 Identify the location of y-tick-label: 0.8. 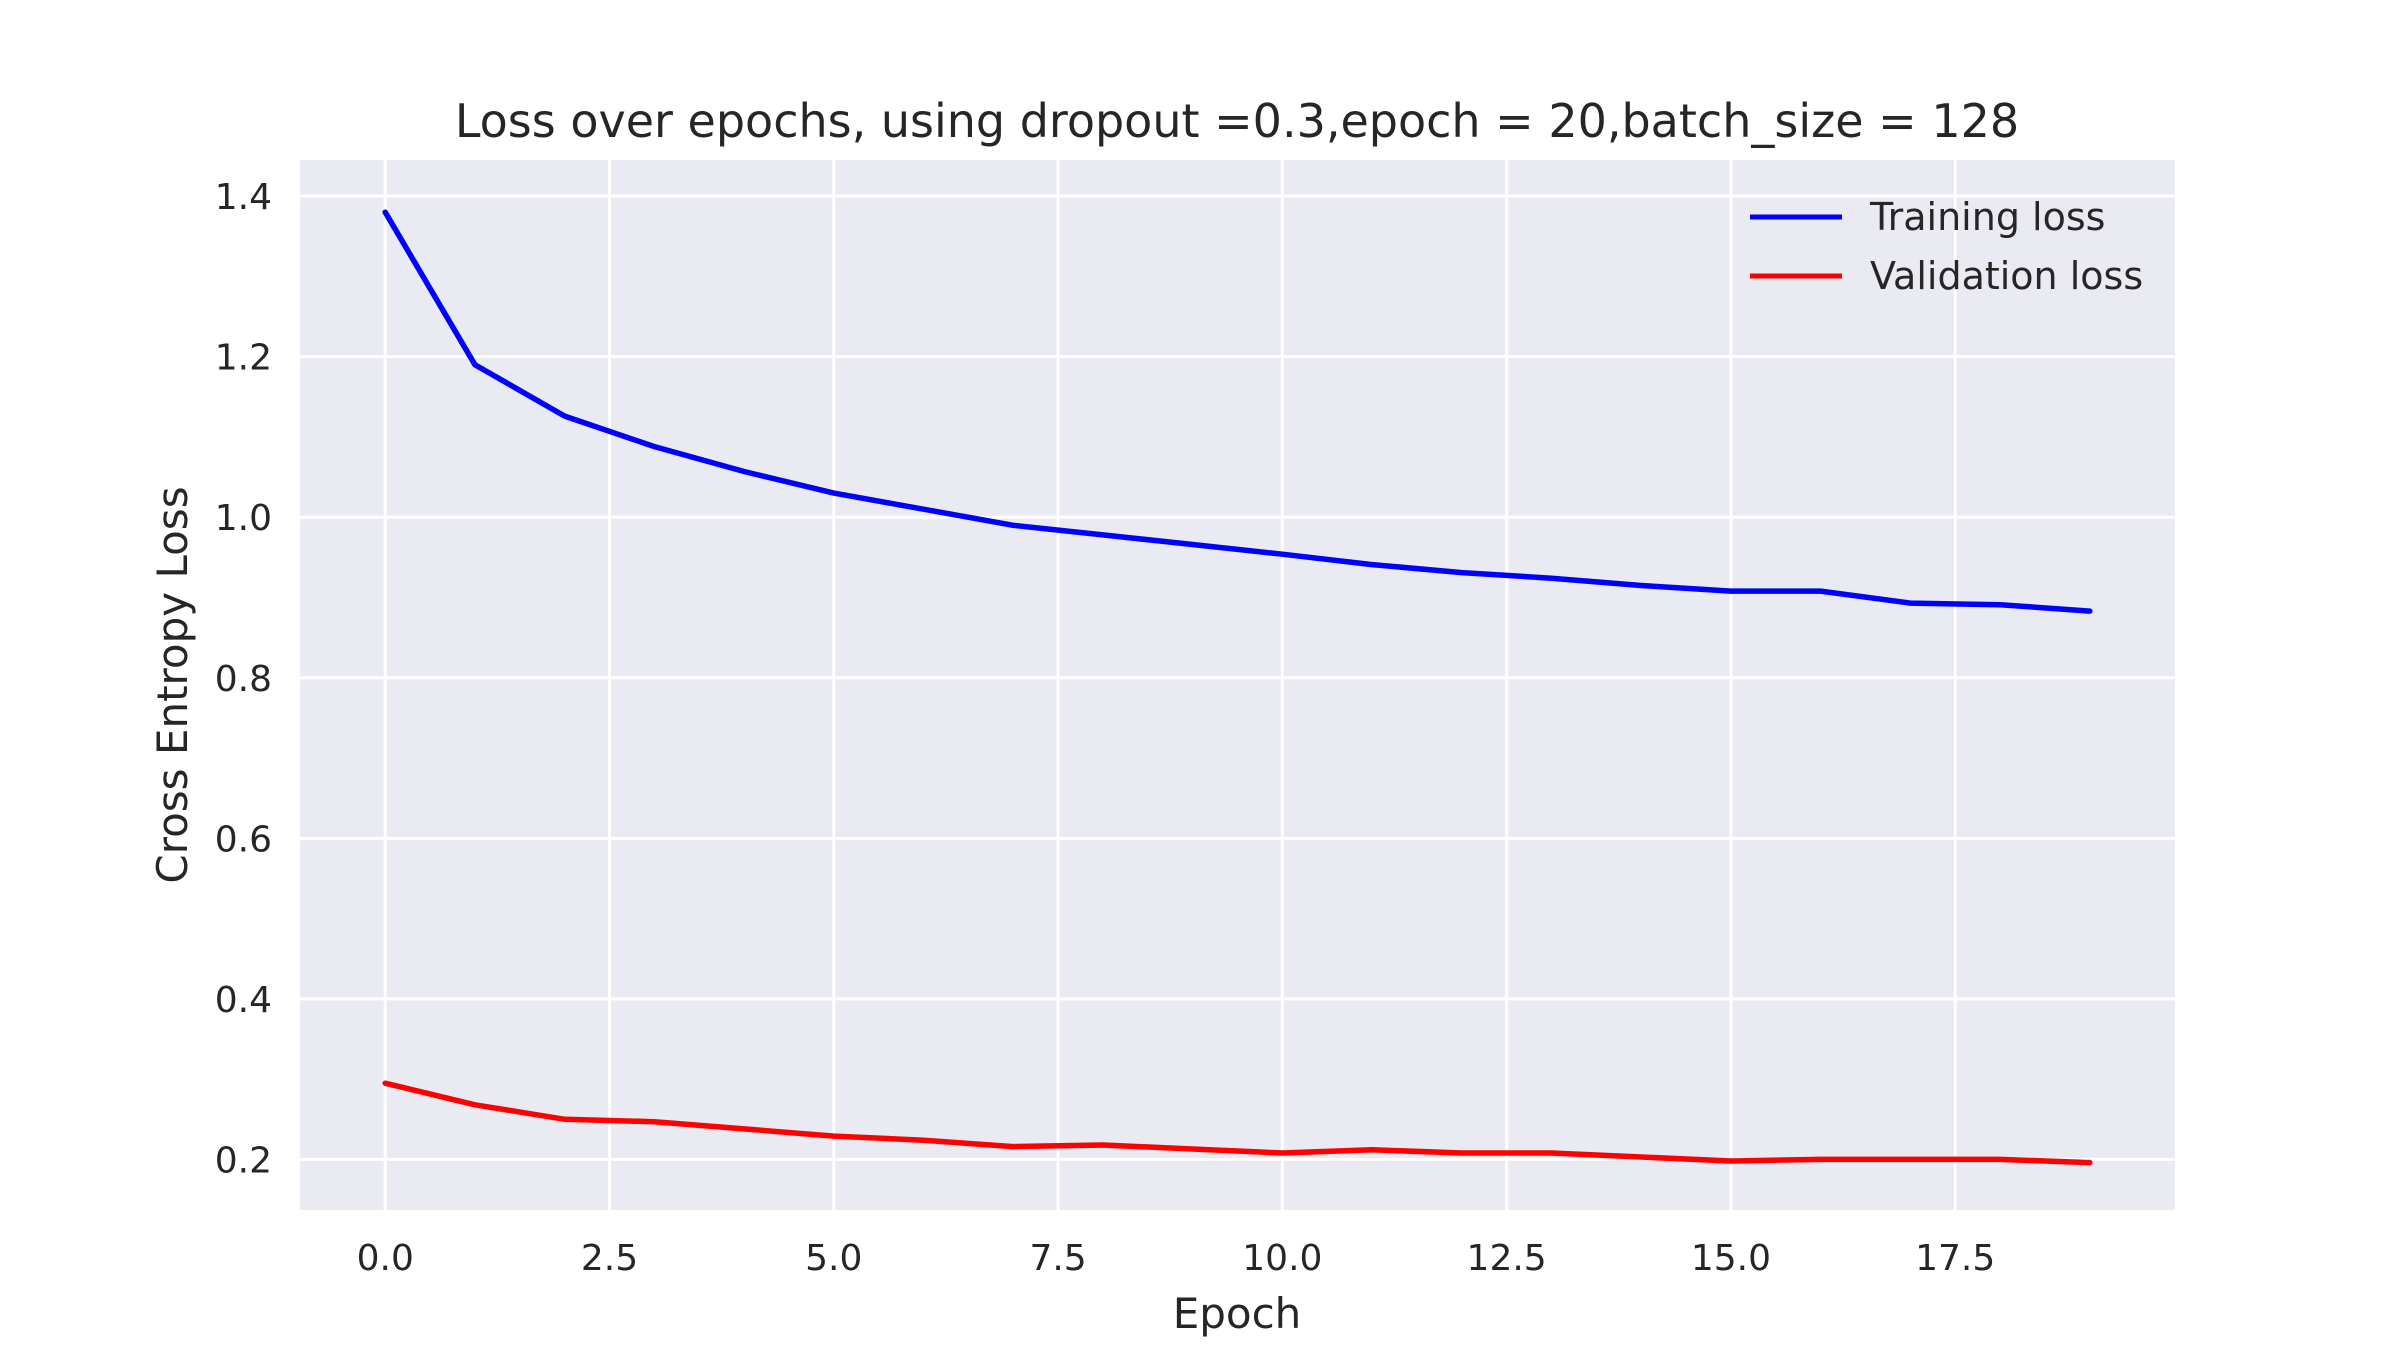
(243, 679).